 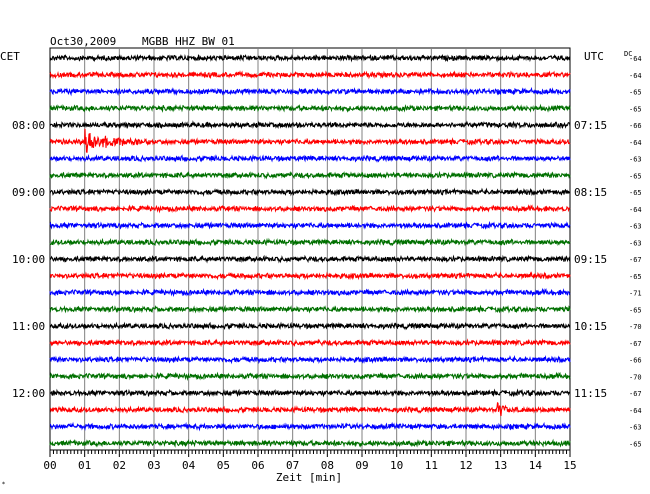 I want to click on x-tick-label: 12, so click(x=465, y=465).